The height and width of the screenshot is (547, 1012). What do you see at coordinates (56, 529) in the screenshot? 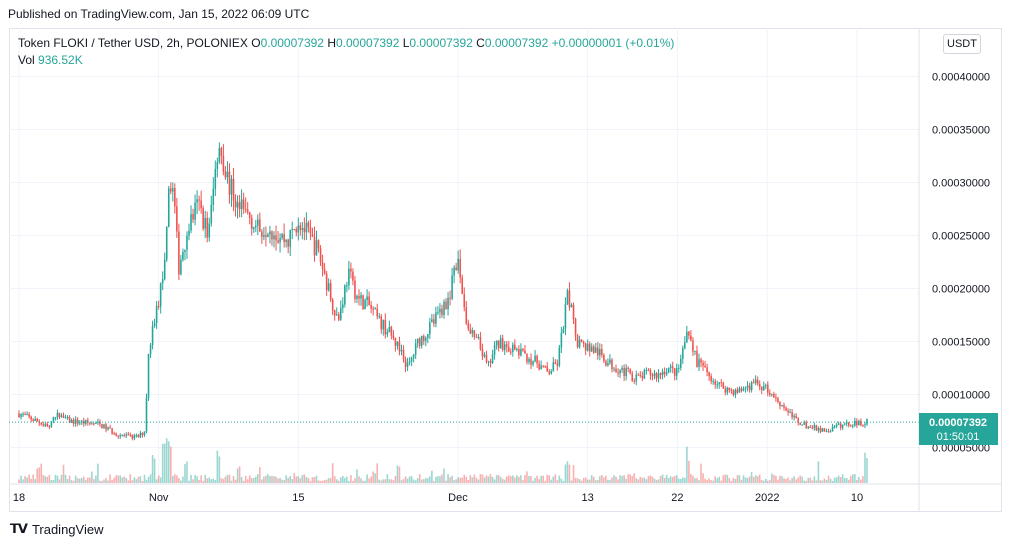
I see `footer-brand: 𝗧𝗩 TradingView` at bounding box center [56, 529].